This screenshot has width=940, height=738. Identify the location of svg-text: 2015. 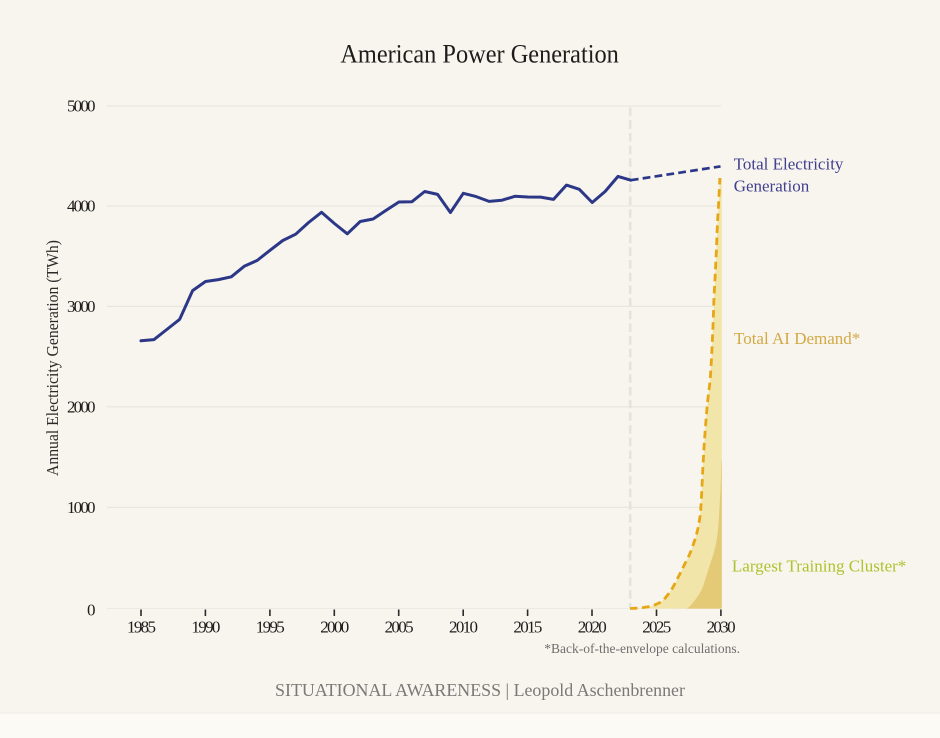
(527, 627).